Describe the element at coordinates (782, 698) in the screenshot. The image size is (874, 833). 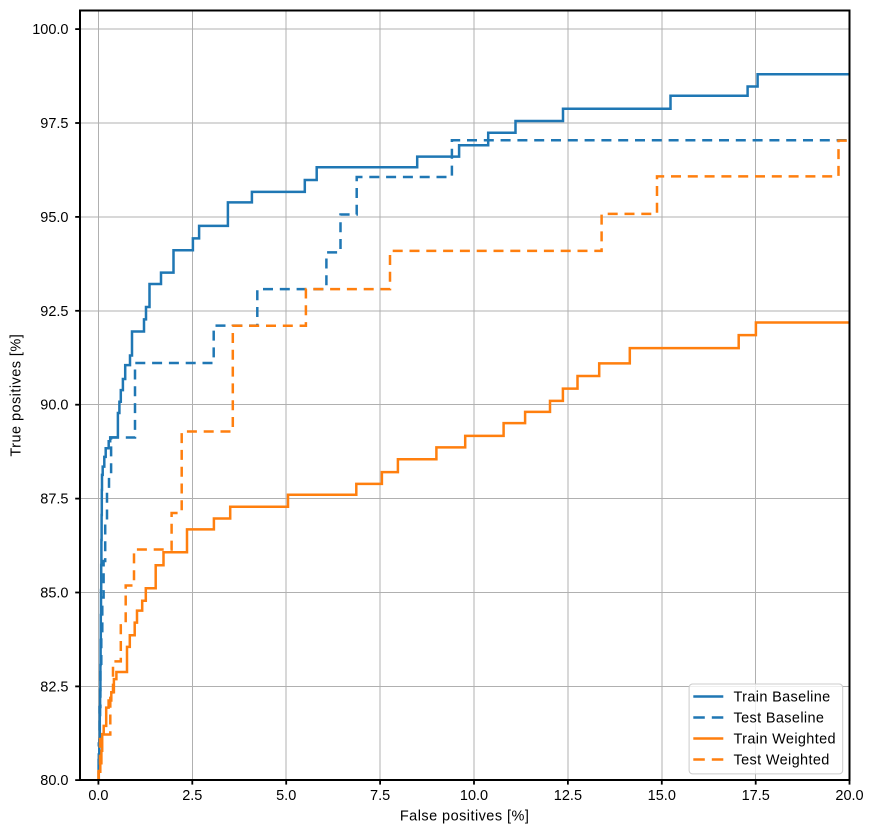
I see `svg-text: Train Baseline` at that location.